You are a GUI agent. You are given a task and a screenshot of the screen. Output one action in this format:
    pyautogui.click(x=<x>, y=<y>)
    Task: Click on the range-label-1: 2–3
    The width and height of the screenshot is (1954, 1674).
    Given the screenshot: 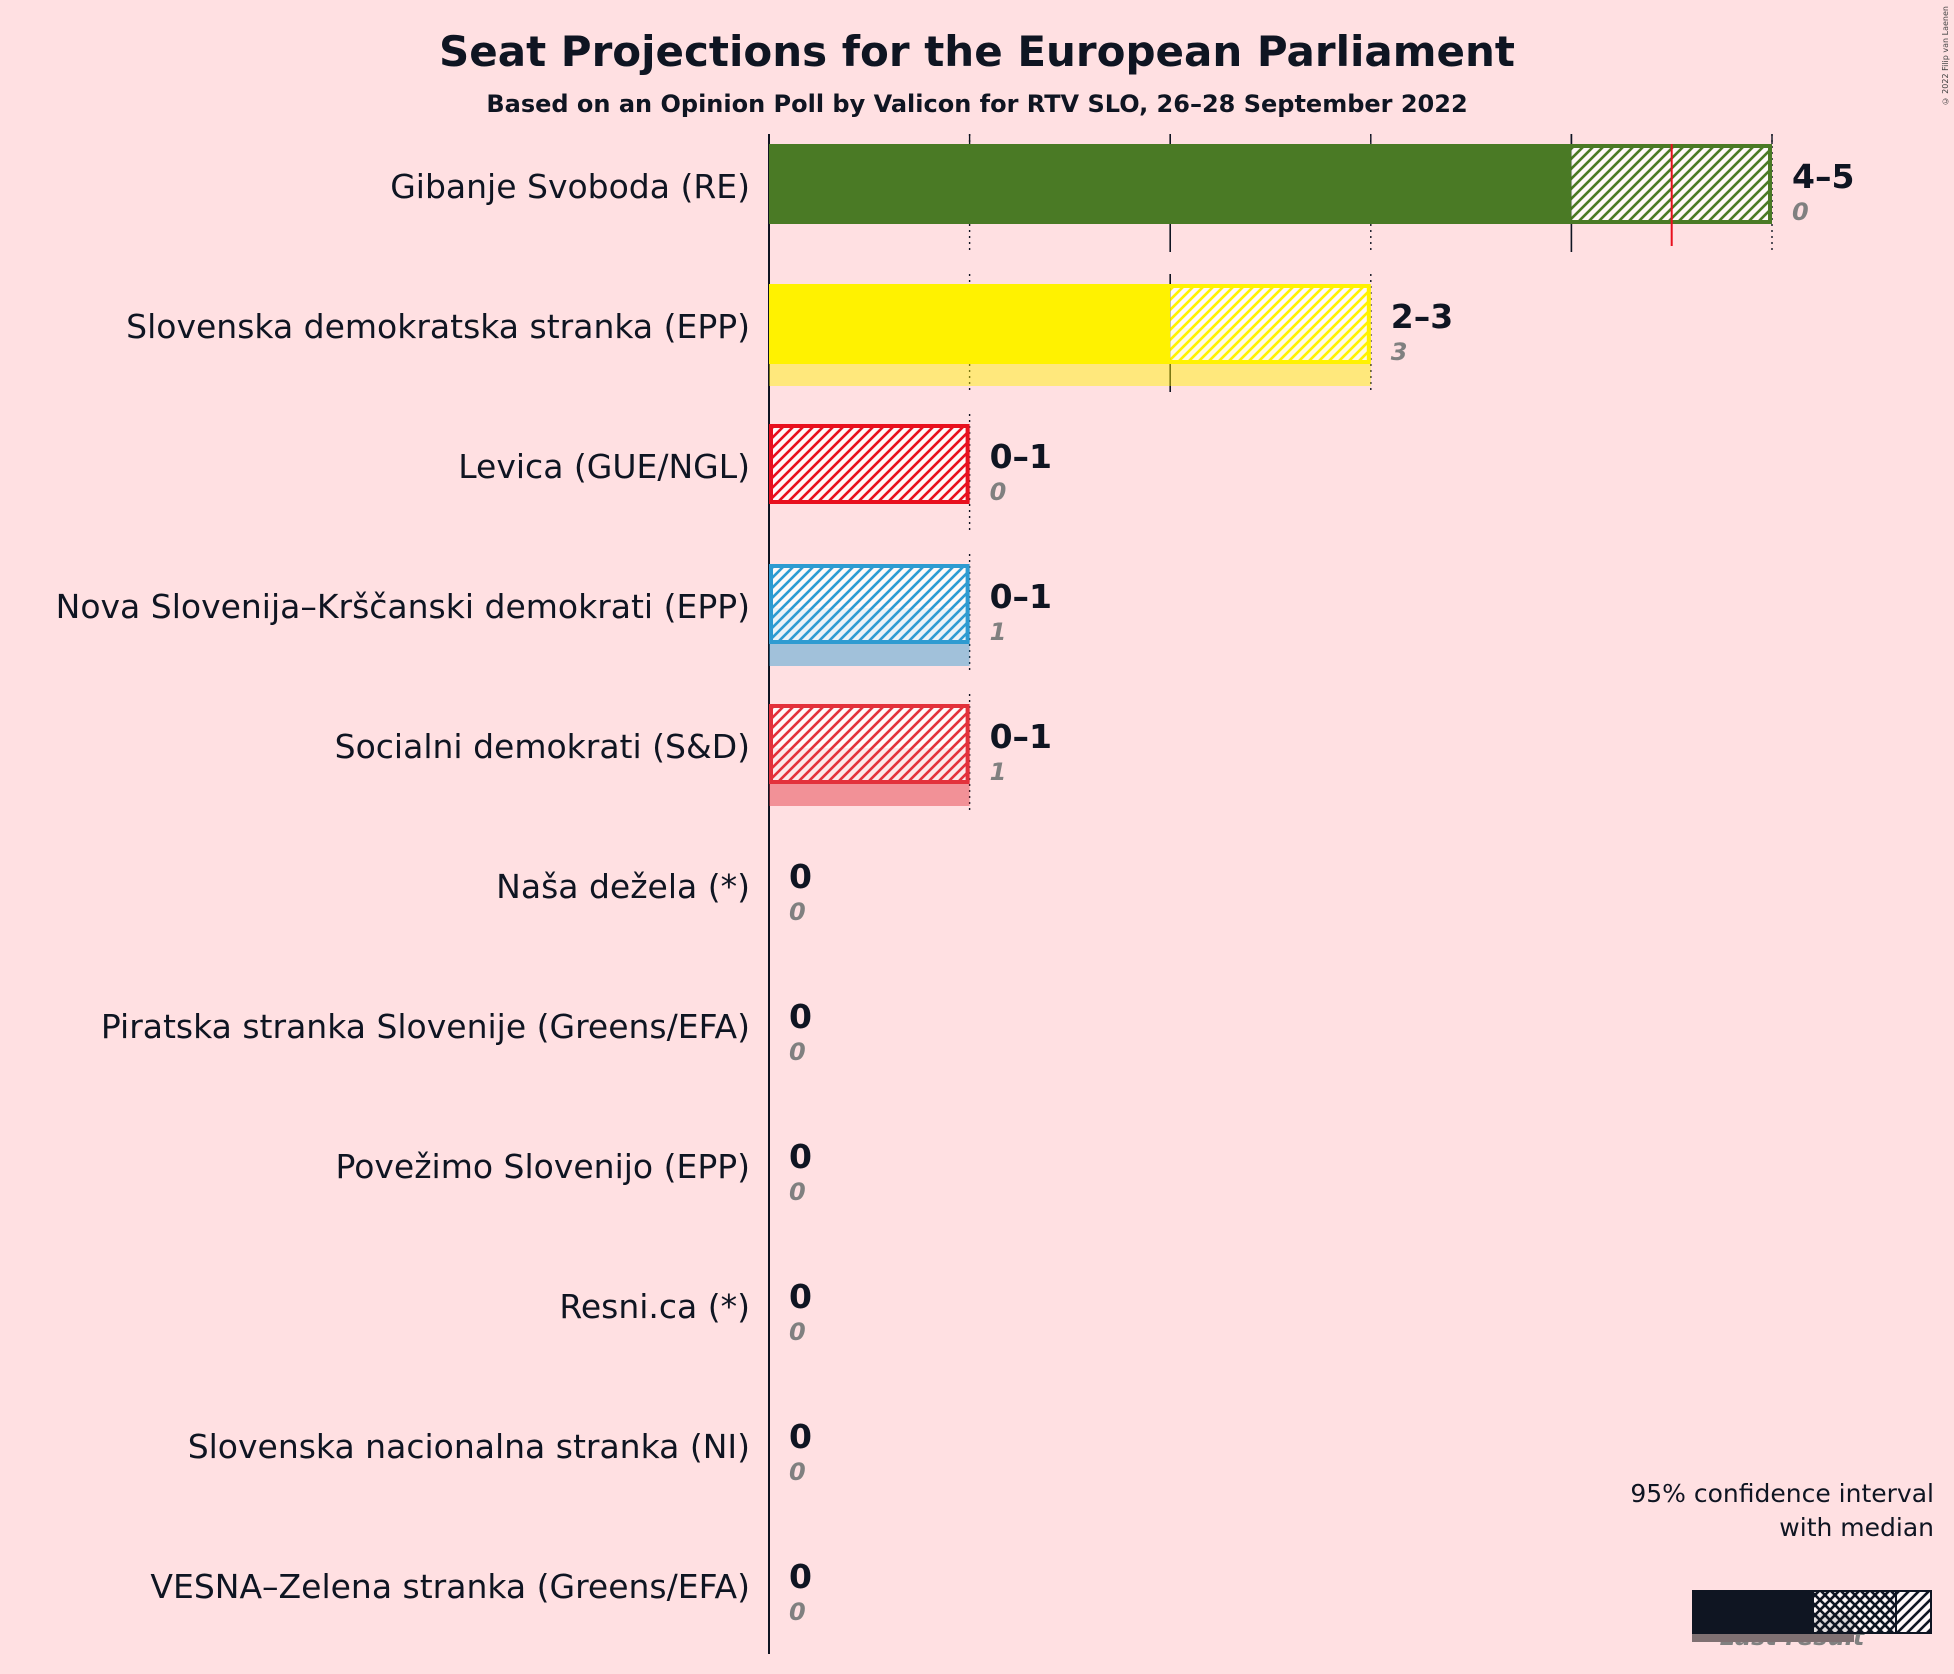 What is the action you would take?
    pyautogui.click(x=1422, y=316)
    